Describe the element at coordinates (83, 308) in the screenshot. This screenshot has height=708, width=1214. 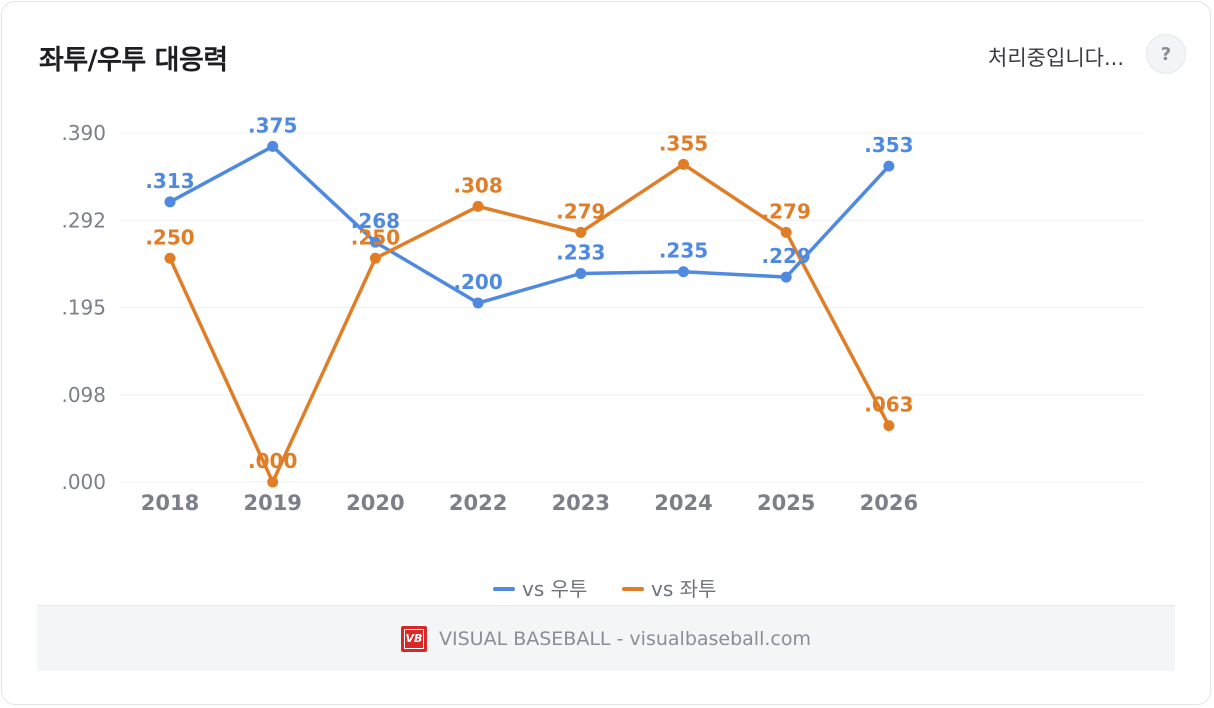
I see `y-tick-label: .195` at that location.